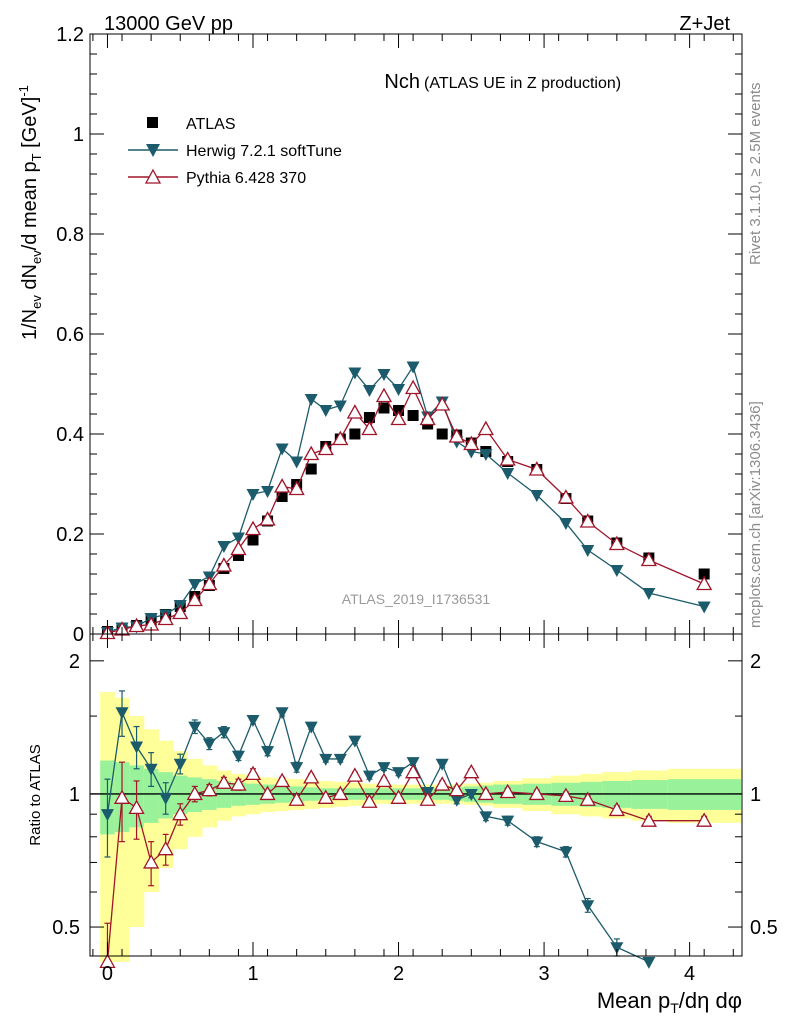 This screenshot has height=1024, width=786. Describe the element at coordinates (78, 635) in the screenshot. I see `y-tick-label: 0` at that location.